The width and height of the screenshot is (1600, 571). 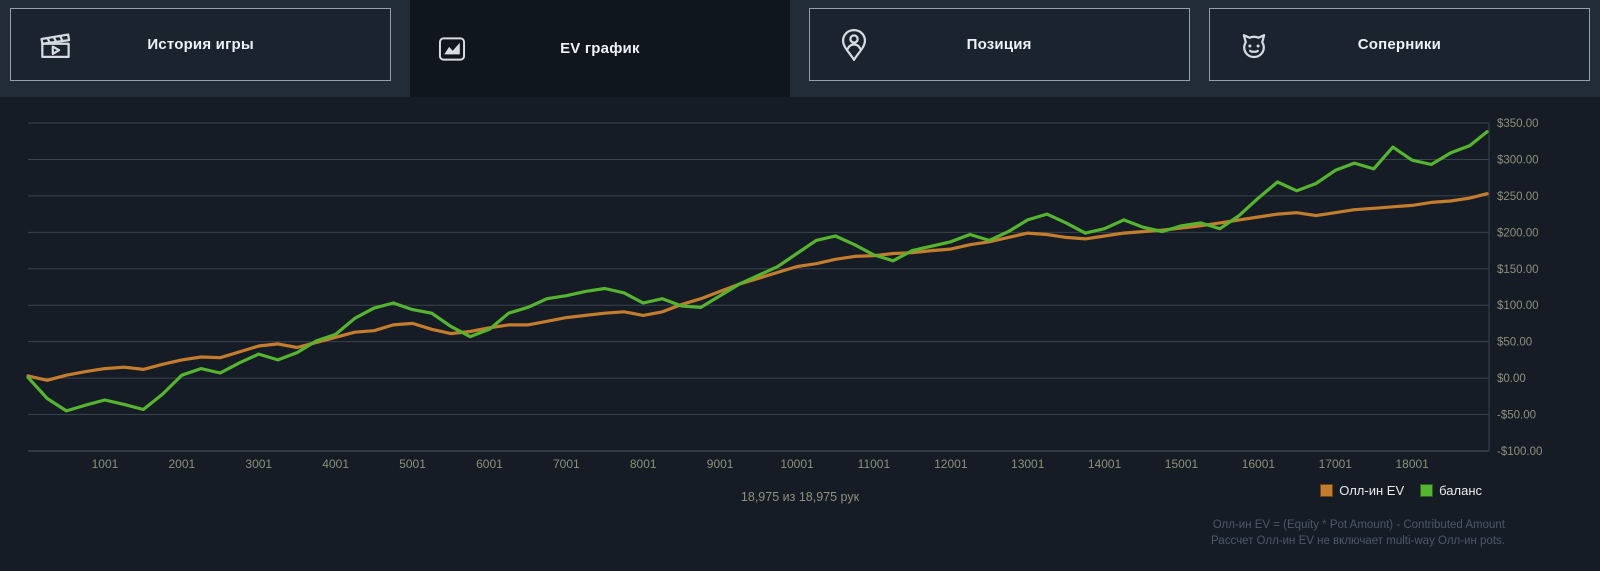 What do you see at coordinates (1259, 464) in the screenshot?
I see `svg-text: 16001` at bounding box center [1259, 464].